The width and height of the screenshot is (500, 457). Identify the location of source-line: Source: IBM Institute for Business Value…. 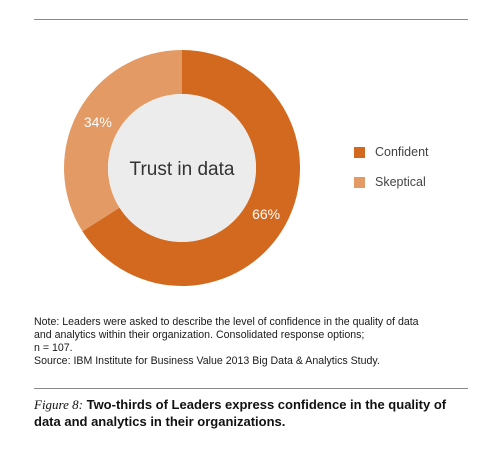
(207, 361).